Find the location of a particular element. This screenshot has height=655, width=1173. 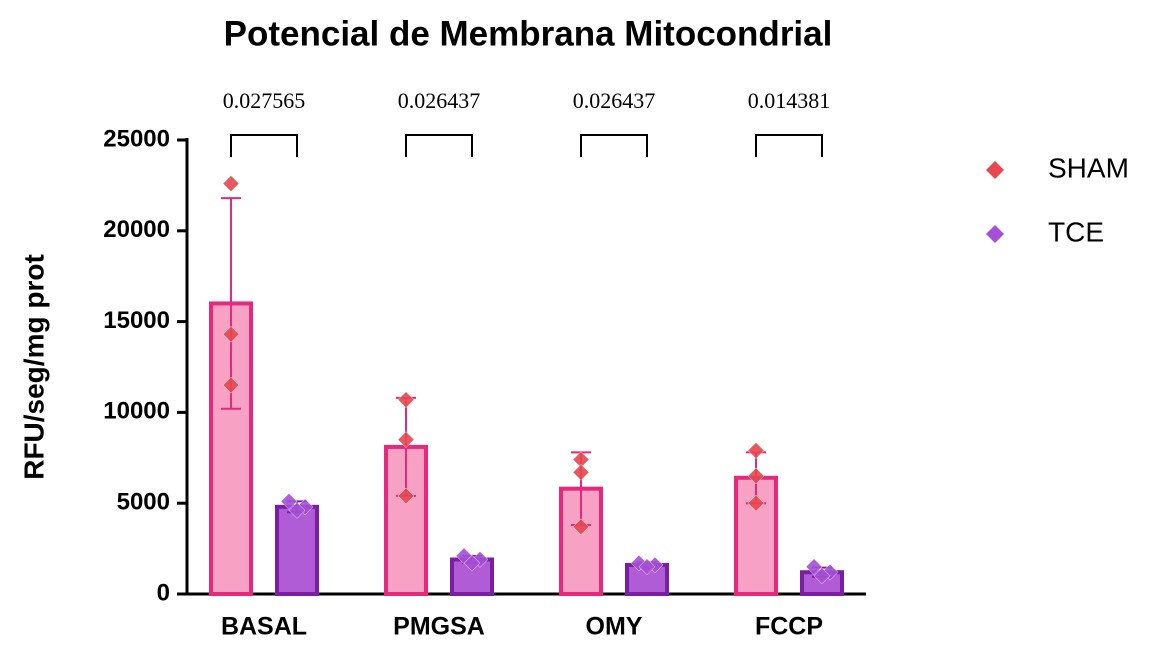

x-tick-label: BASAL is located at coordinates (264, 627).